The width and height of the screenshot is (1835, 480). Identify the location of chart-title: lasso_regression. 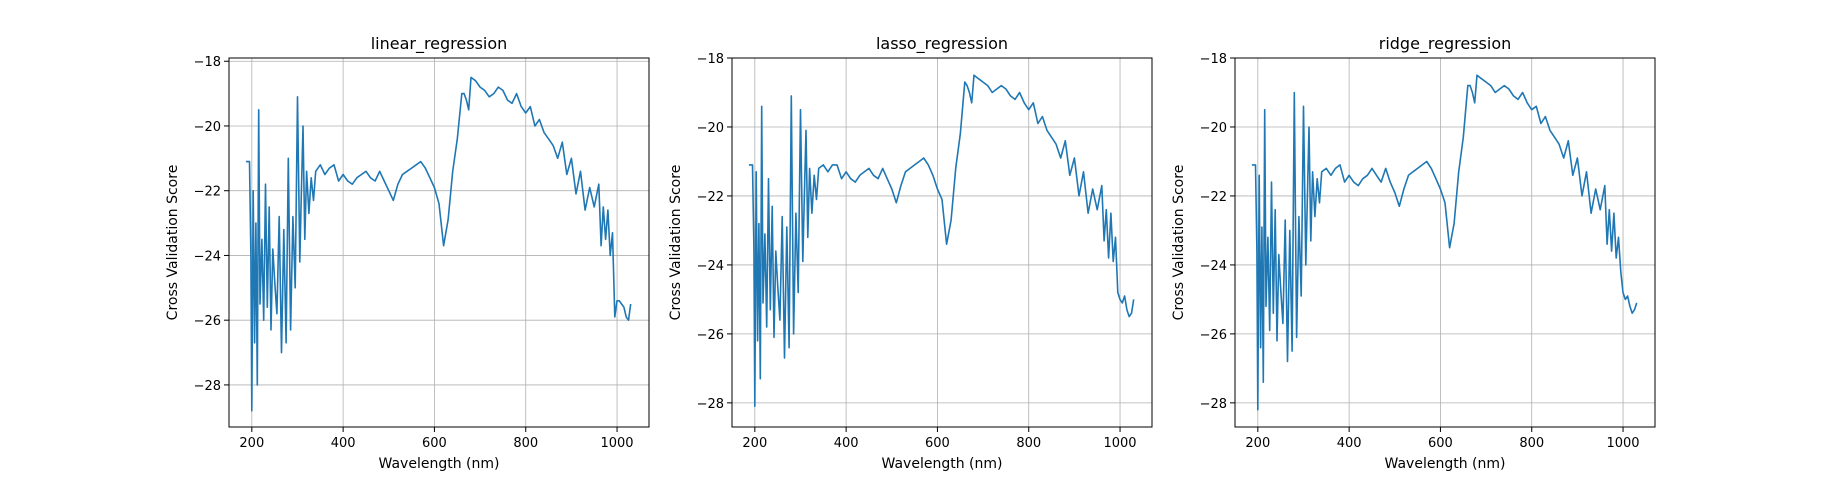
(942, 44).